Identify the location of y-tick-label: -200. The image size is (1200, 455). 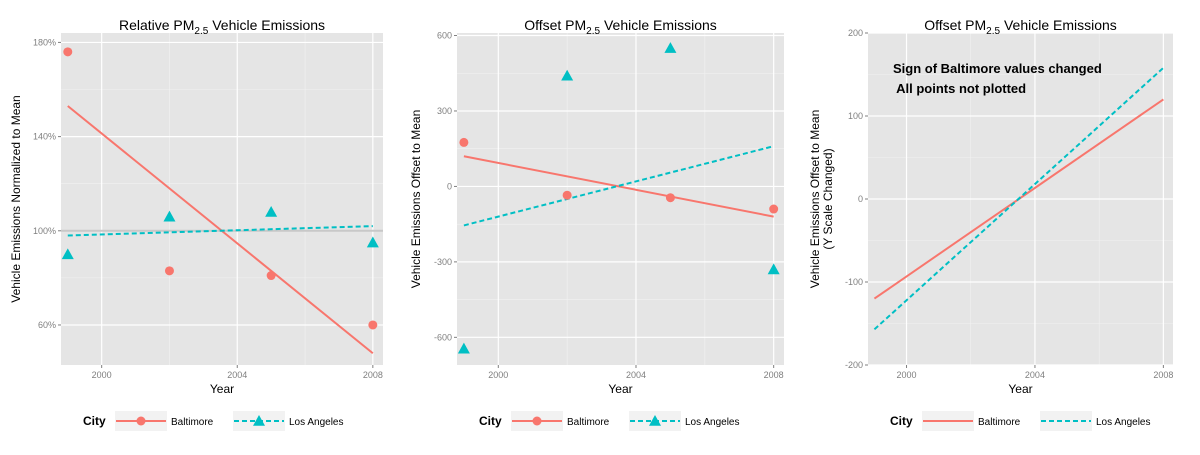
(854, 365).